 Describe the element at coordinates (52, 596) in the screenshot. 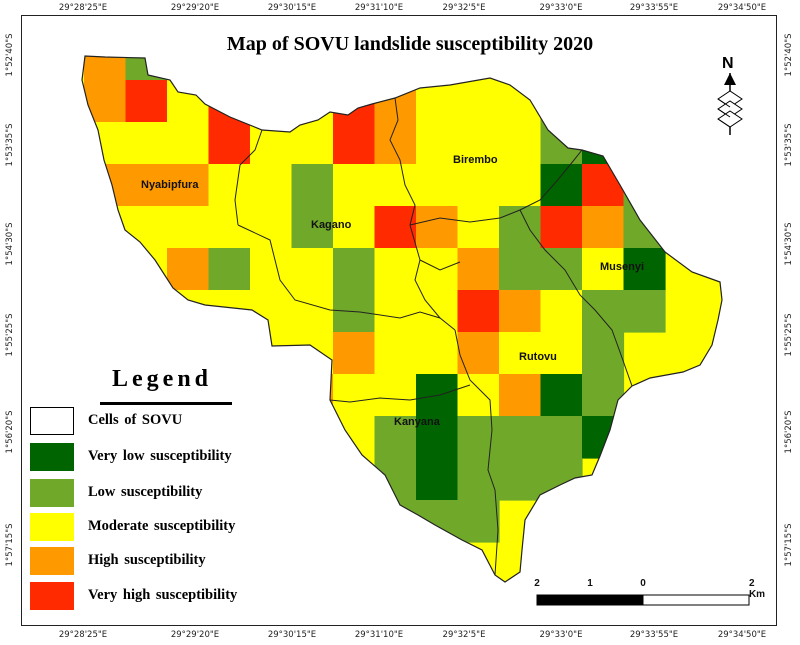

I see `legend-swatch-very-high` at that location.